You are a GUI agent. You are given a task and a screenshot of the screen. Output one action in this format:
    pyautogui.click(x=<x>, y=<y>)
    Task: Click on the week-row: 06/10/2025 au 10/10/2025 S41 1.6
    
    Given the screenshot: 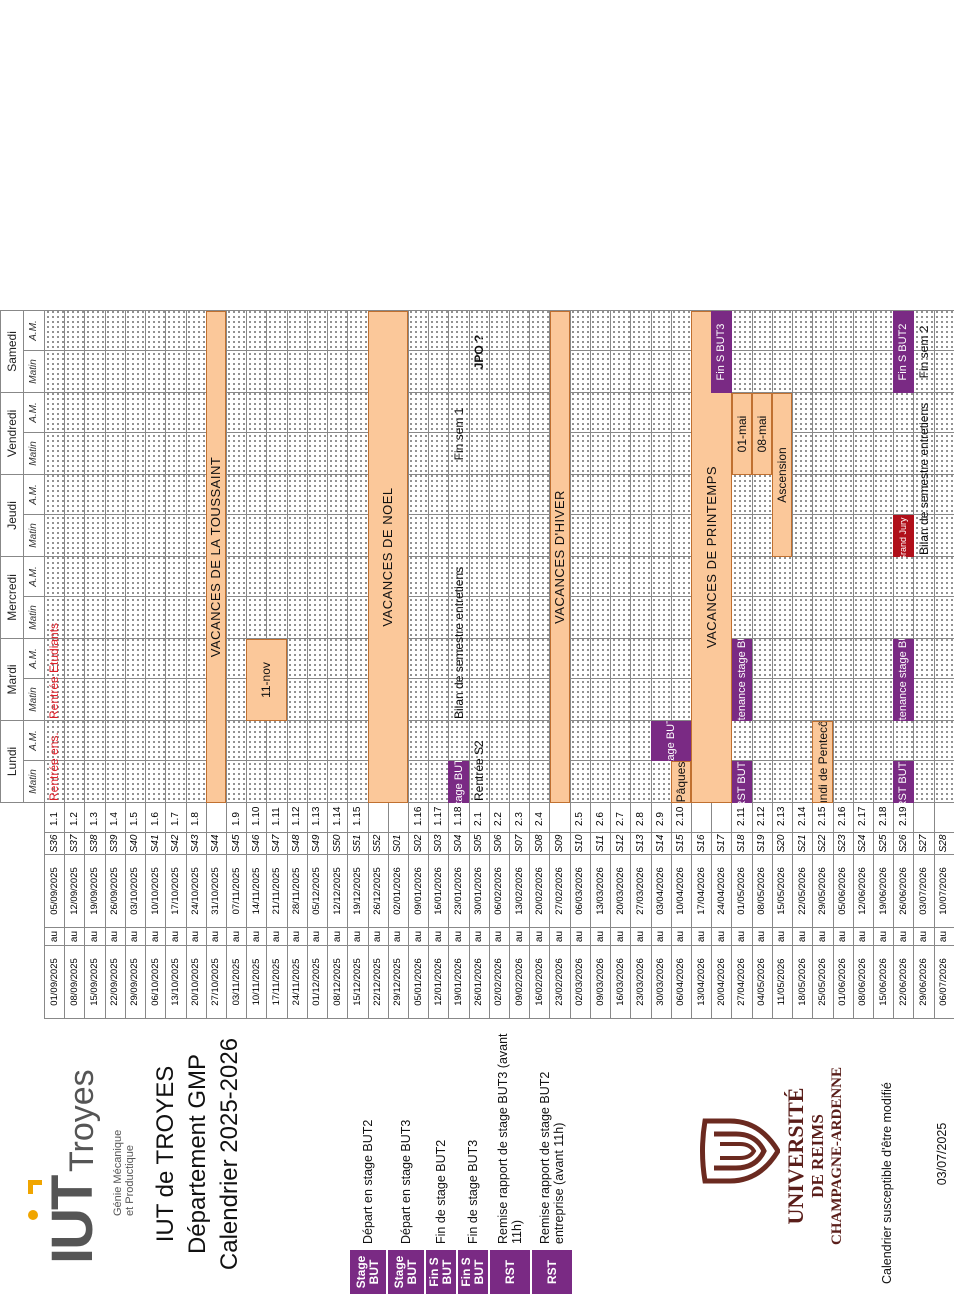 What is the action you would take?
    pyautogui.click(x=155, y=664)
    